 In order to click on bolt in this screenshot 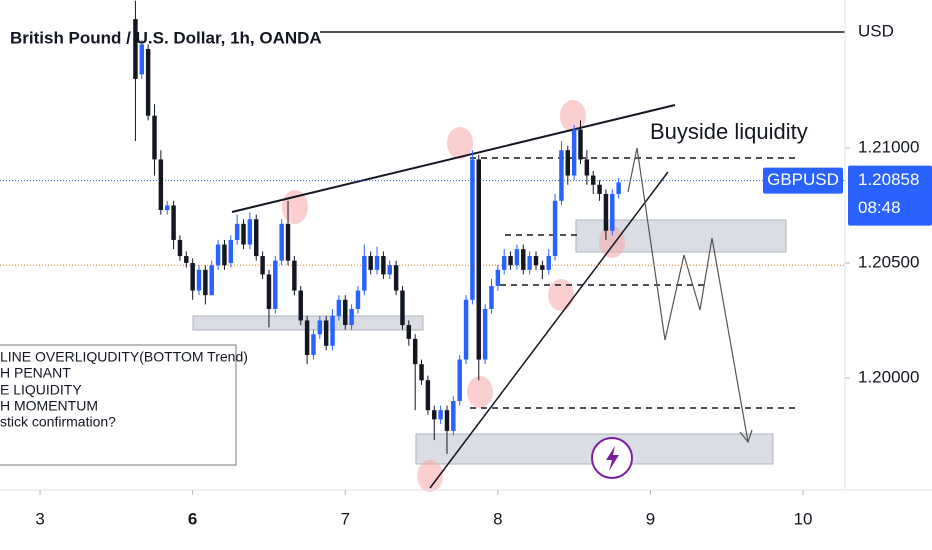, I will do `click(612, 458)`.